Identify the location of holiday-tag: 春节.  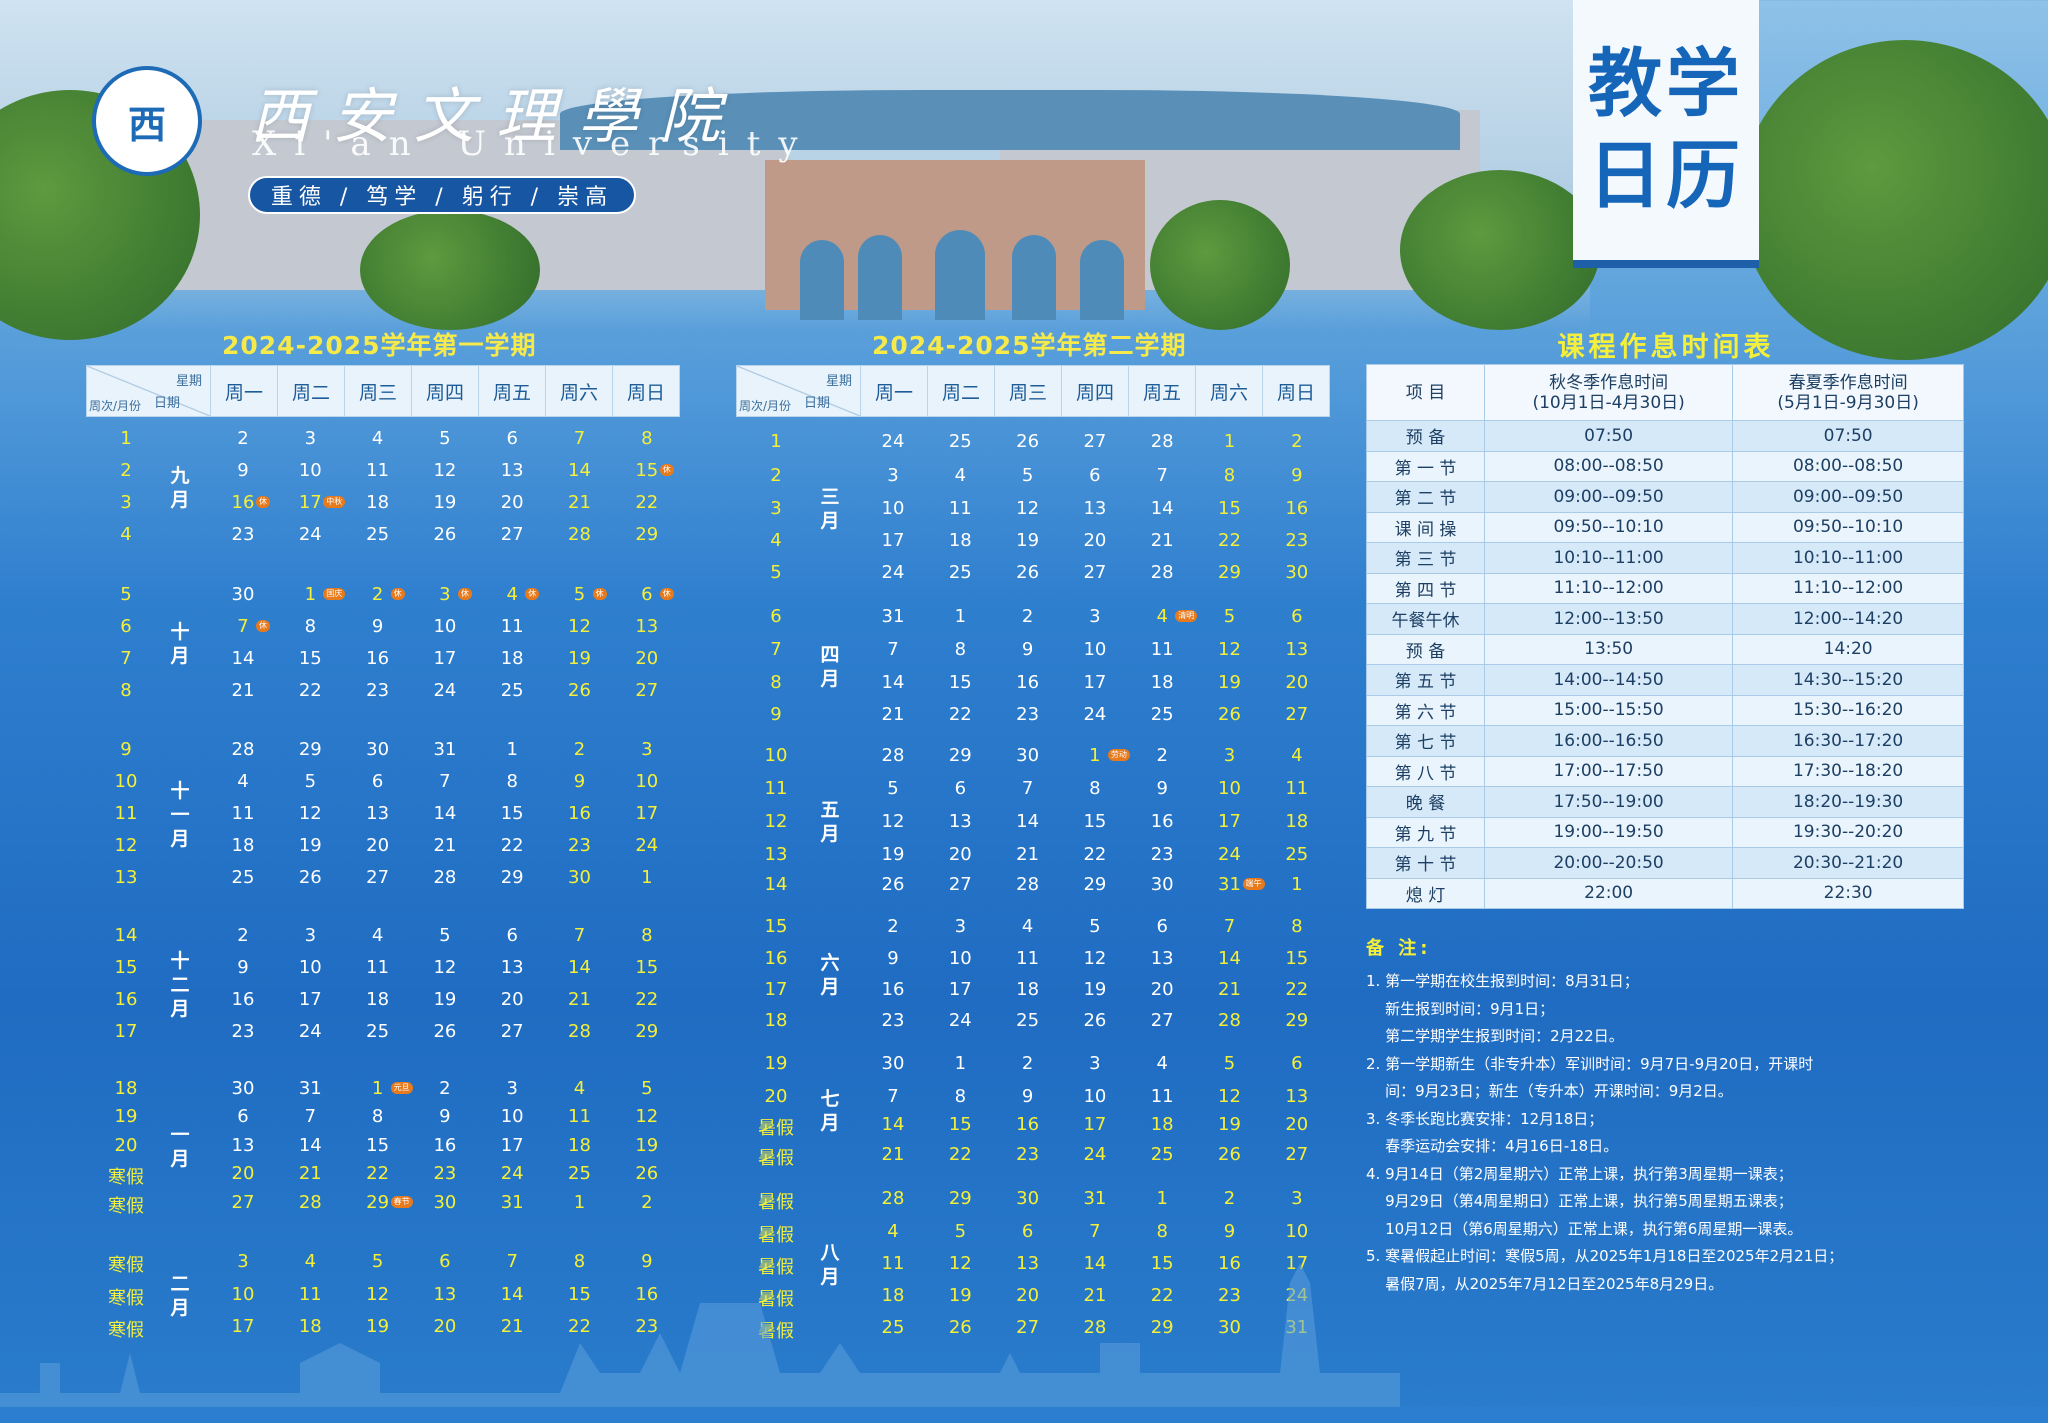
(401, 1202).